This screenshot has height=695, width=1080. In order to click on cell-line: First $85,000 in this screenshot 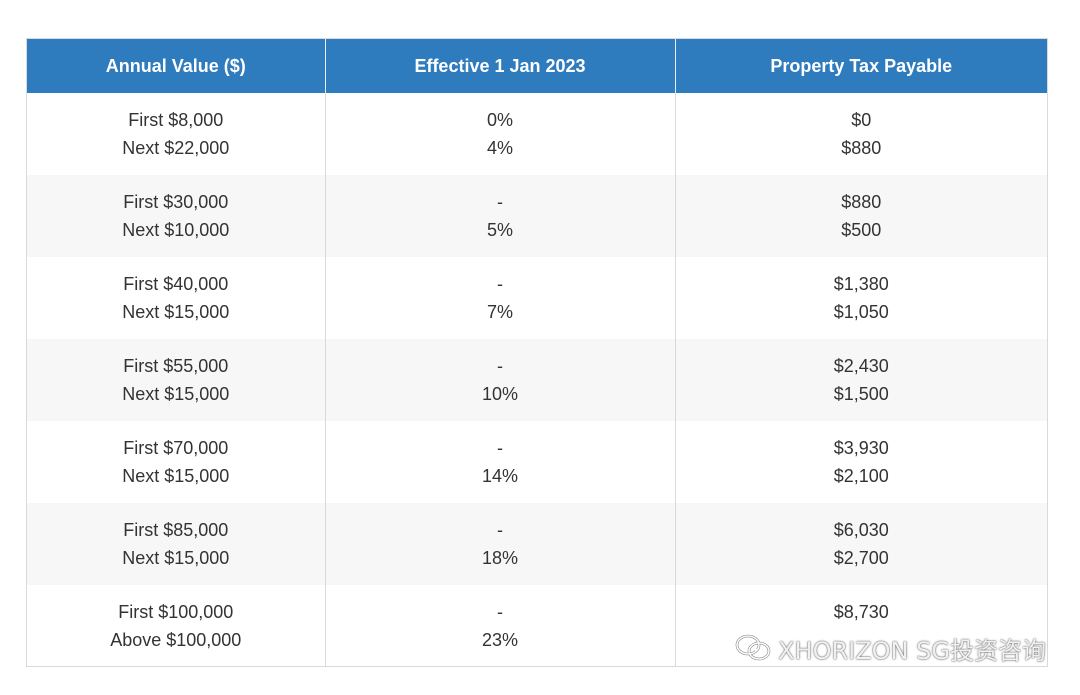, I will do `click(176, 530)`.